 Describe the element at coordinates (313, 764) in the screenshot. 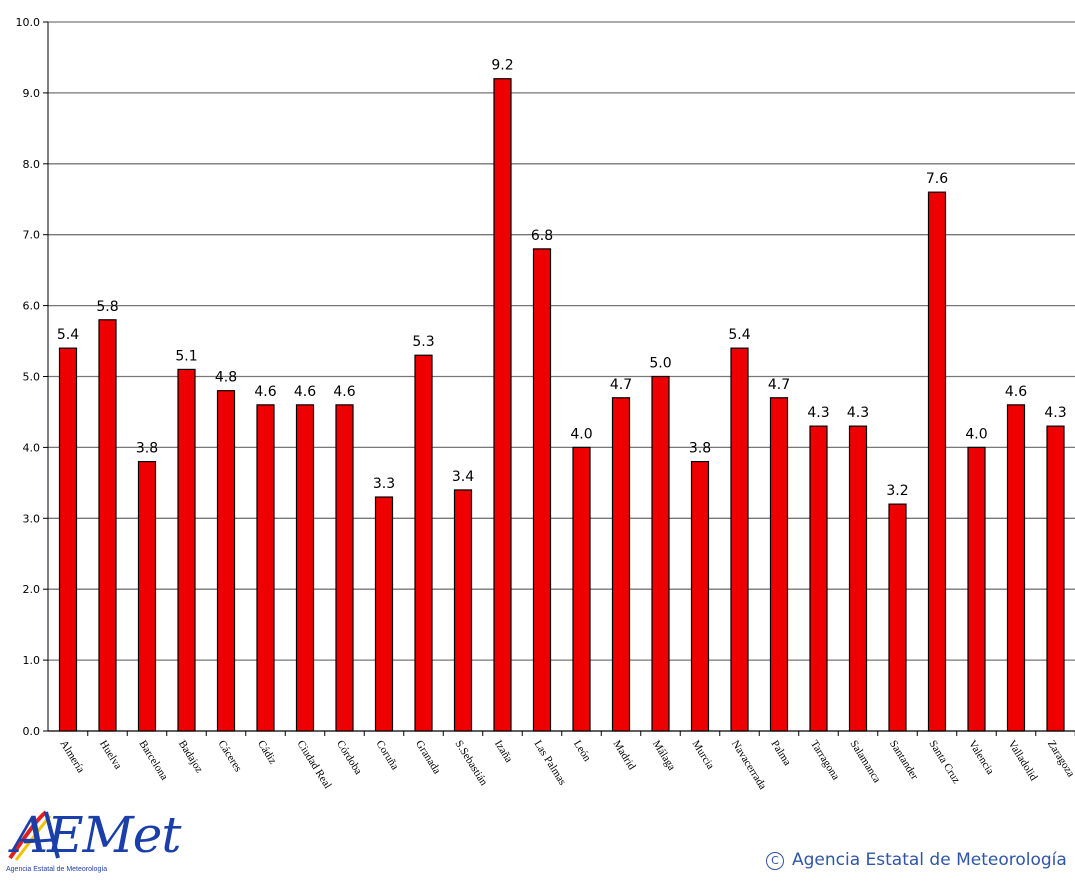

I see `x-tick-label: Ciudad Real` at that location.